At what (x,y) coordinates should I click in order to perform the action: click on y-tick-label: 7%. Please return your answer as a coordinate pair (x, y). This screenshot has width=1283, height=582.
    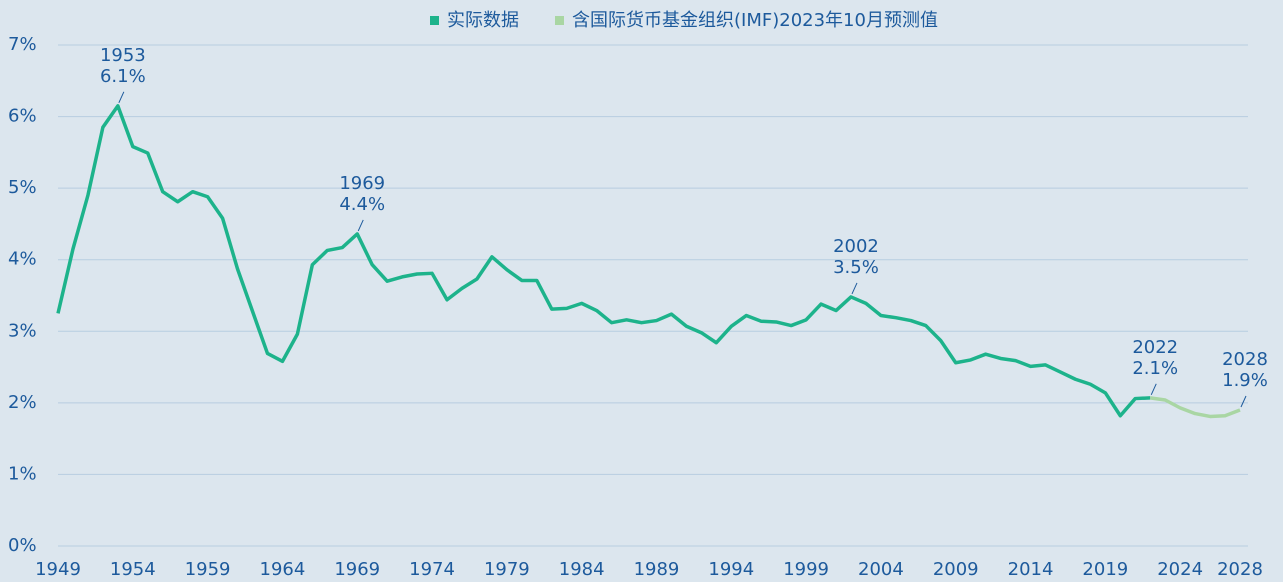
    Looking at the image, I should click on (22, 44).